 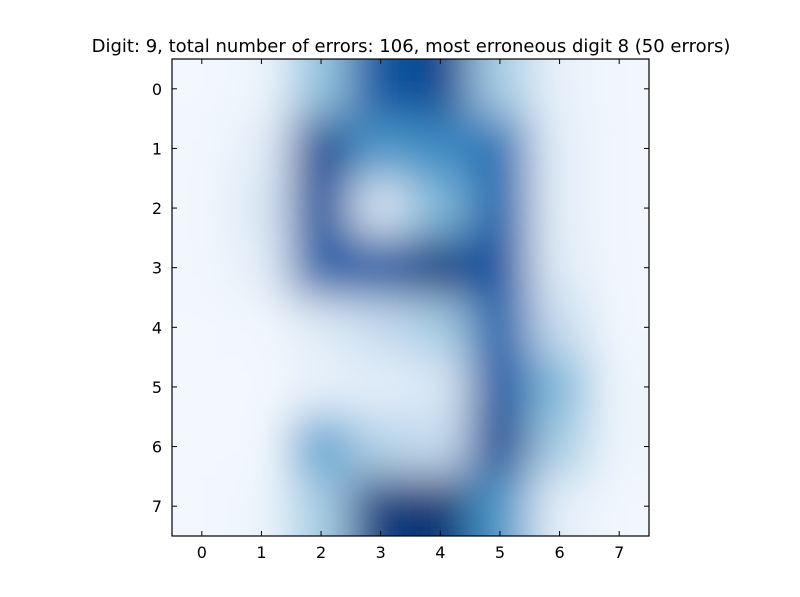 What do you see at coordinates (157, 268) in the screenshot?
I see `y-tick-label: 3` at bounding box center [157, 268].